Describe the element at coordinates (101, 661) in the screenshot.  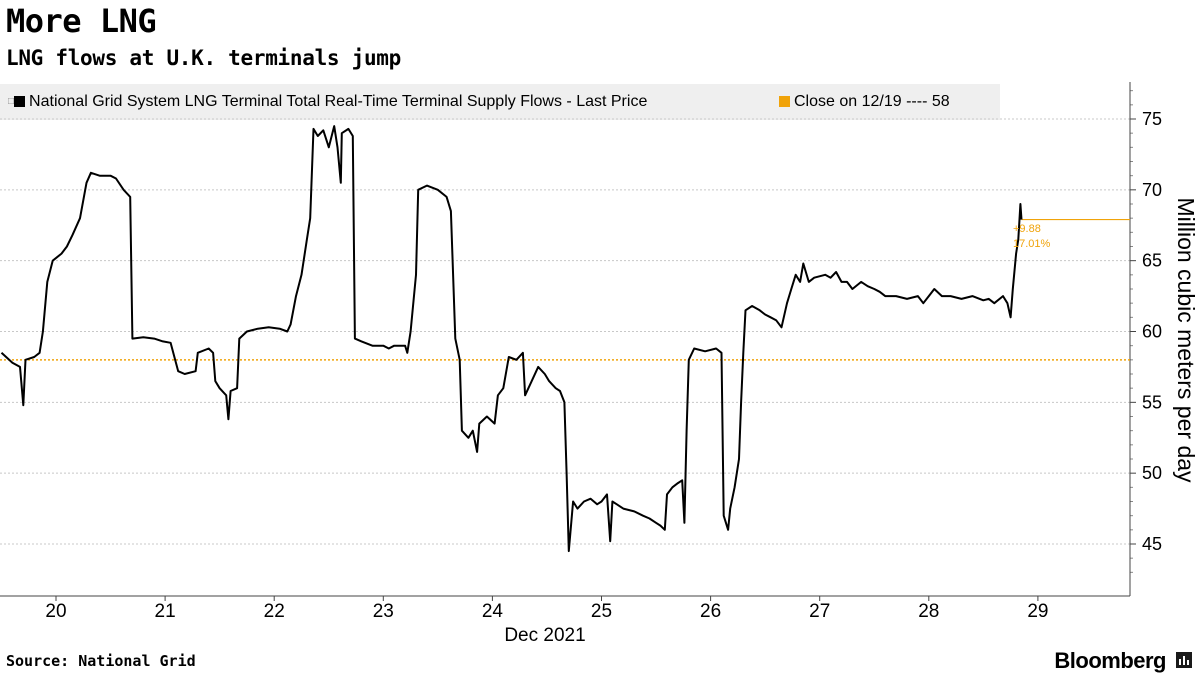
I see `source-note: Source: National Grid` at that location.